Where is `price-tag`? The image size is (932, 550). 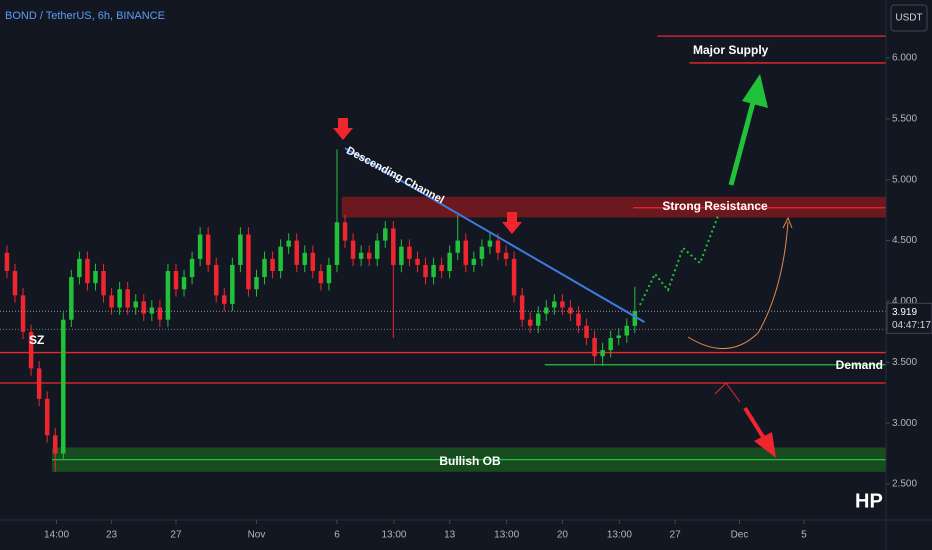
price-tag is located at coordinates (909, 318).